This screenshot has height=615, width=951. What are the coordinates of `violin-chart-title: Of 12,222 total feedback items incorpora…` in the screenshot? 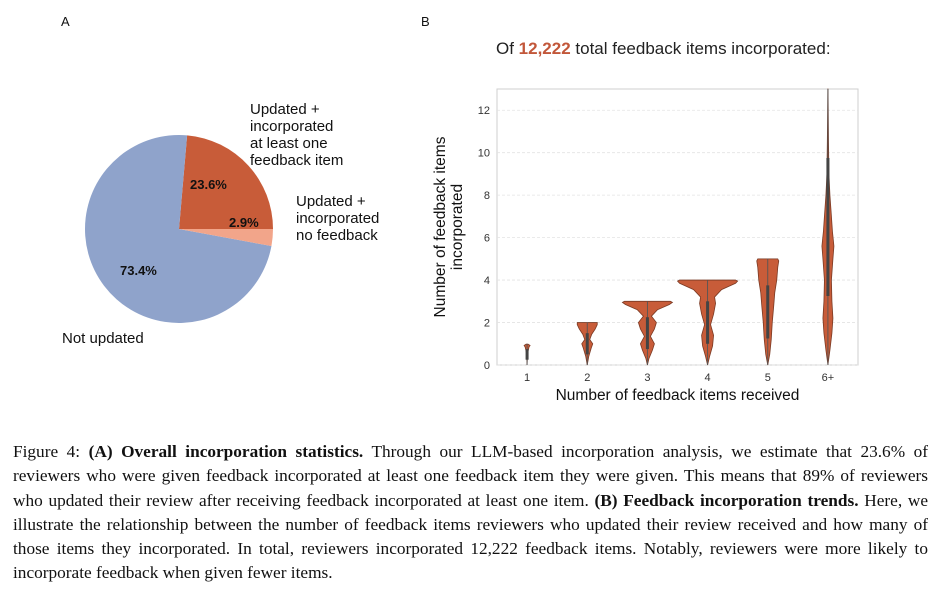 It's located at (663, 49).